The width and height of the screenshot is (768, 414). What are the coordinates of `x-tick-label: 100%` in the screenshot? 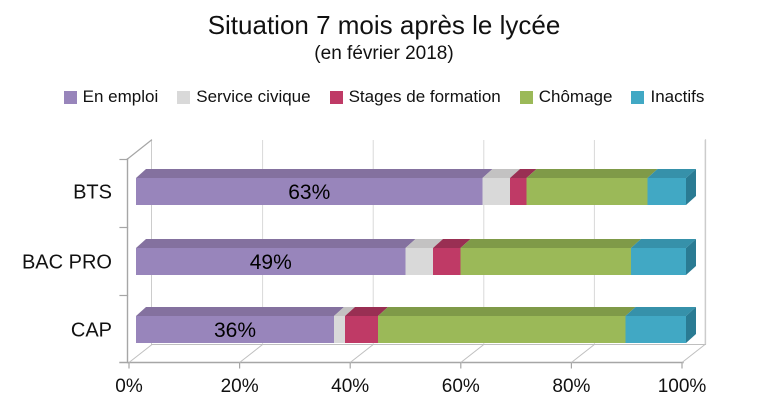 It's located at (682, 386).